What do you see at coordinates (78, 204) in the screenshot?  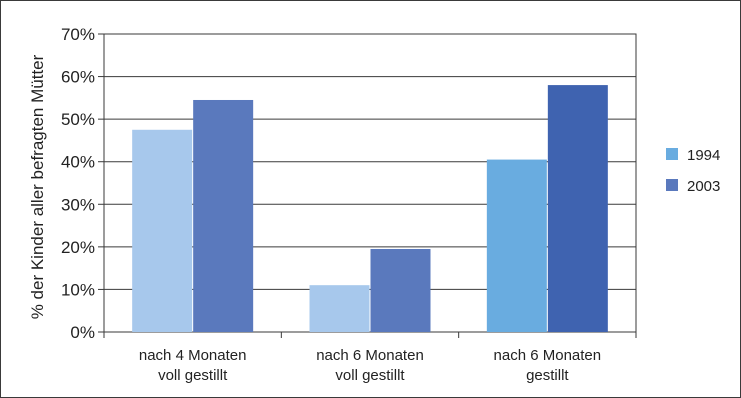 I see `y-tick-label: 30%` at bounding box center [78, 204].